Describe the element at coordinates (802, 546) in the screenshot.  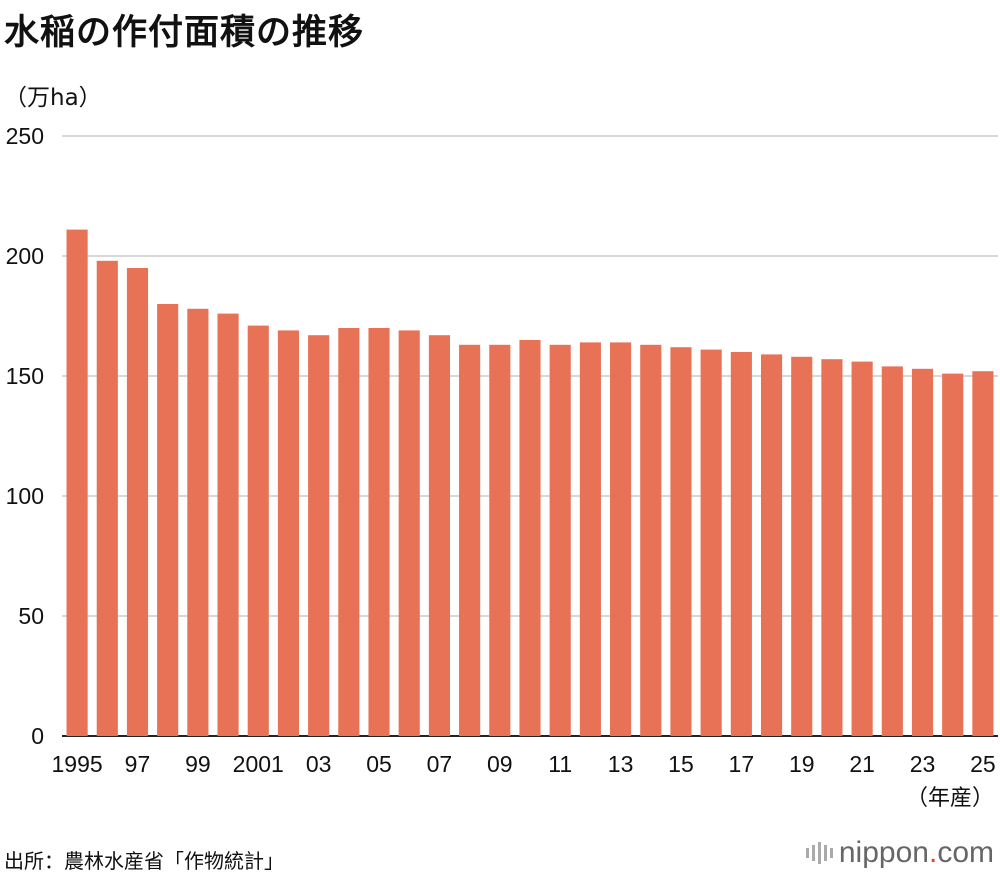
I see `bar-2019` at that location.